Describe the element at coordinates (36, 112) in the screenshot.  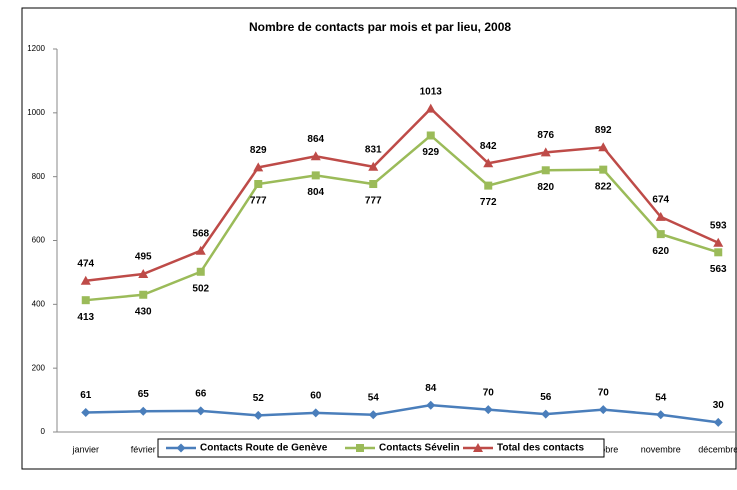
I see `y-tick-label: 1000` at that location.